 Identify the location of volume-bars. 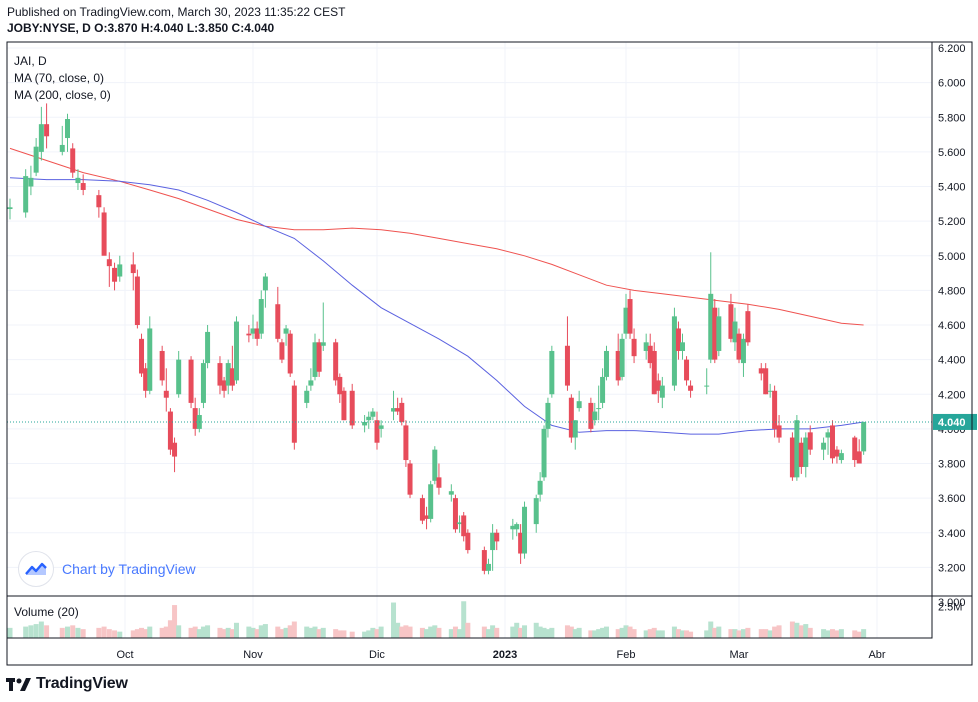
(437, 619).